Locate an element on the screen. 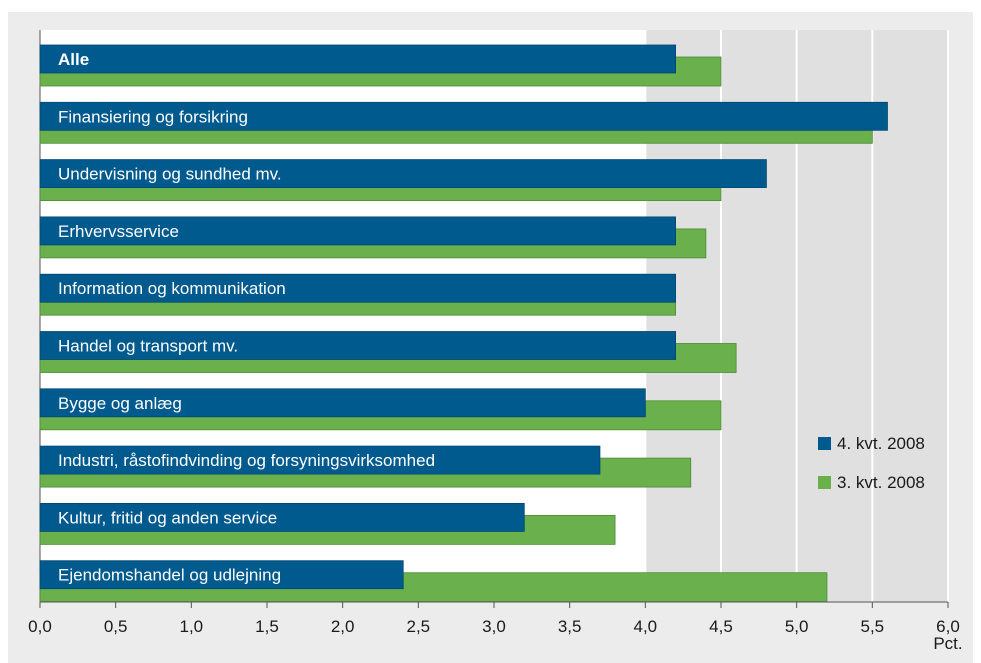  category-label: Finansiering og forsikring is located at coordinates (153, 116).